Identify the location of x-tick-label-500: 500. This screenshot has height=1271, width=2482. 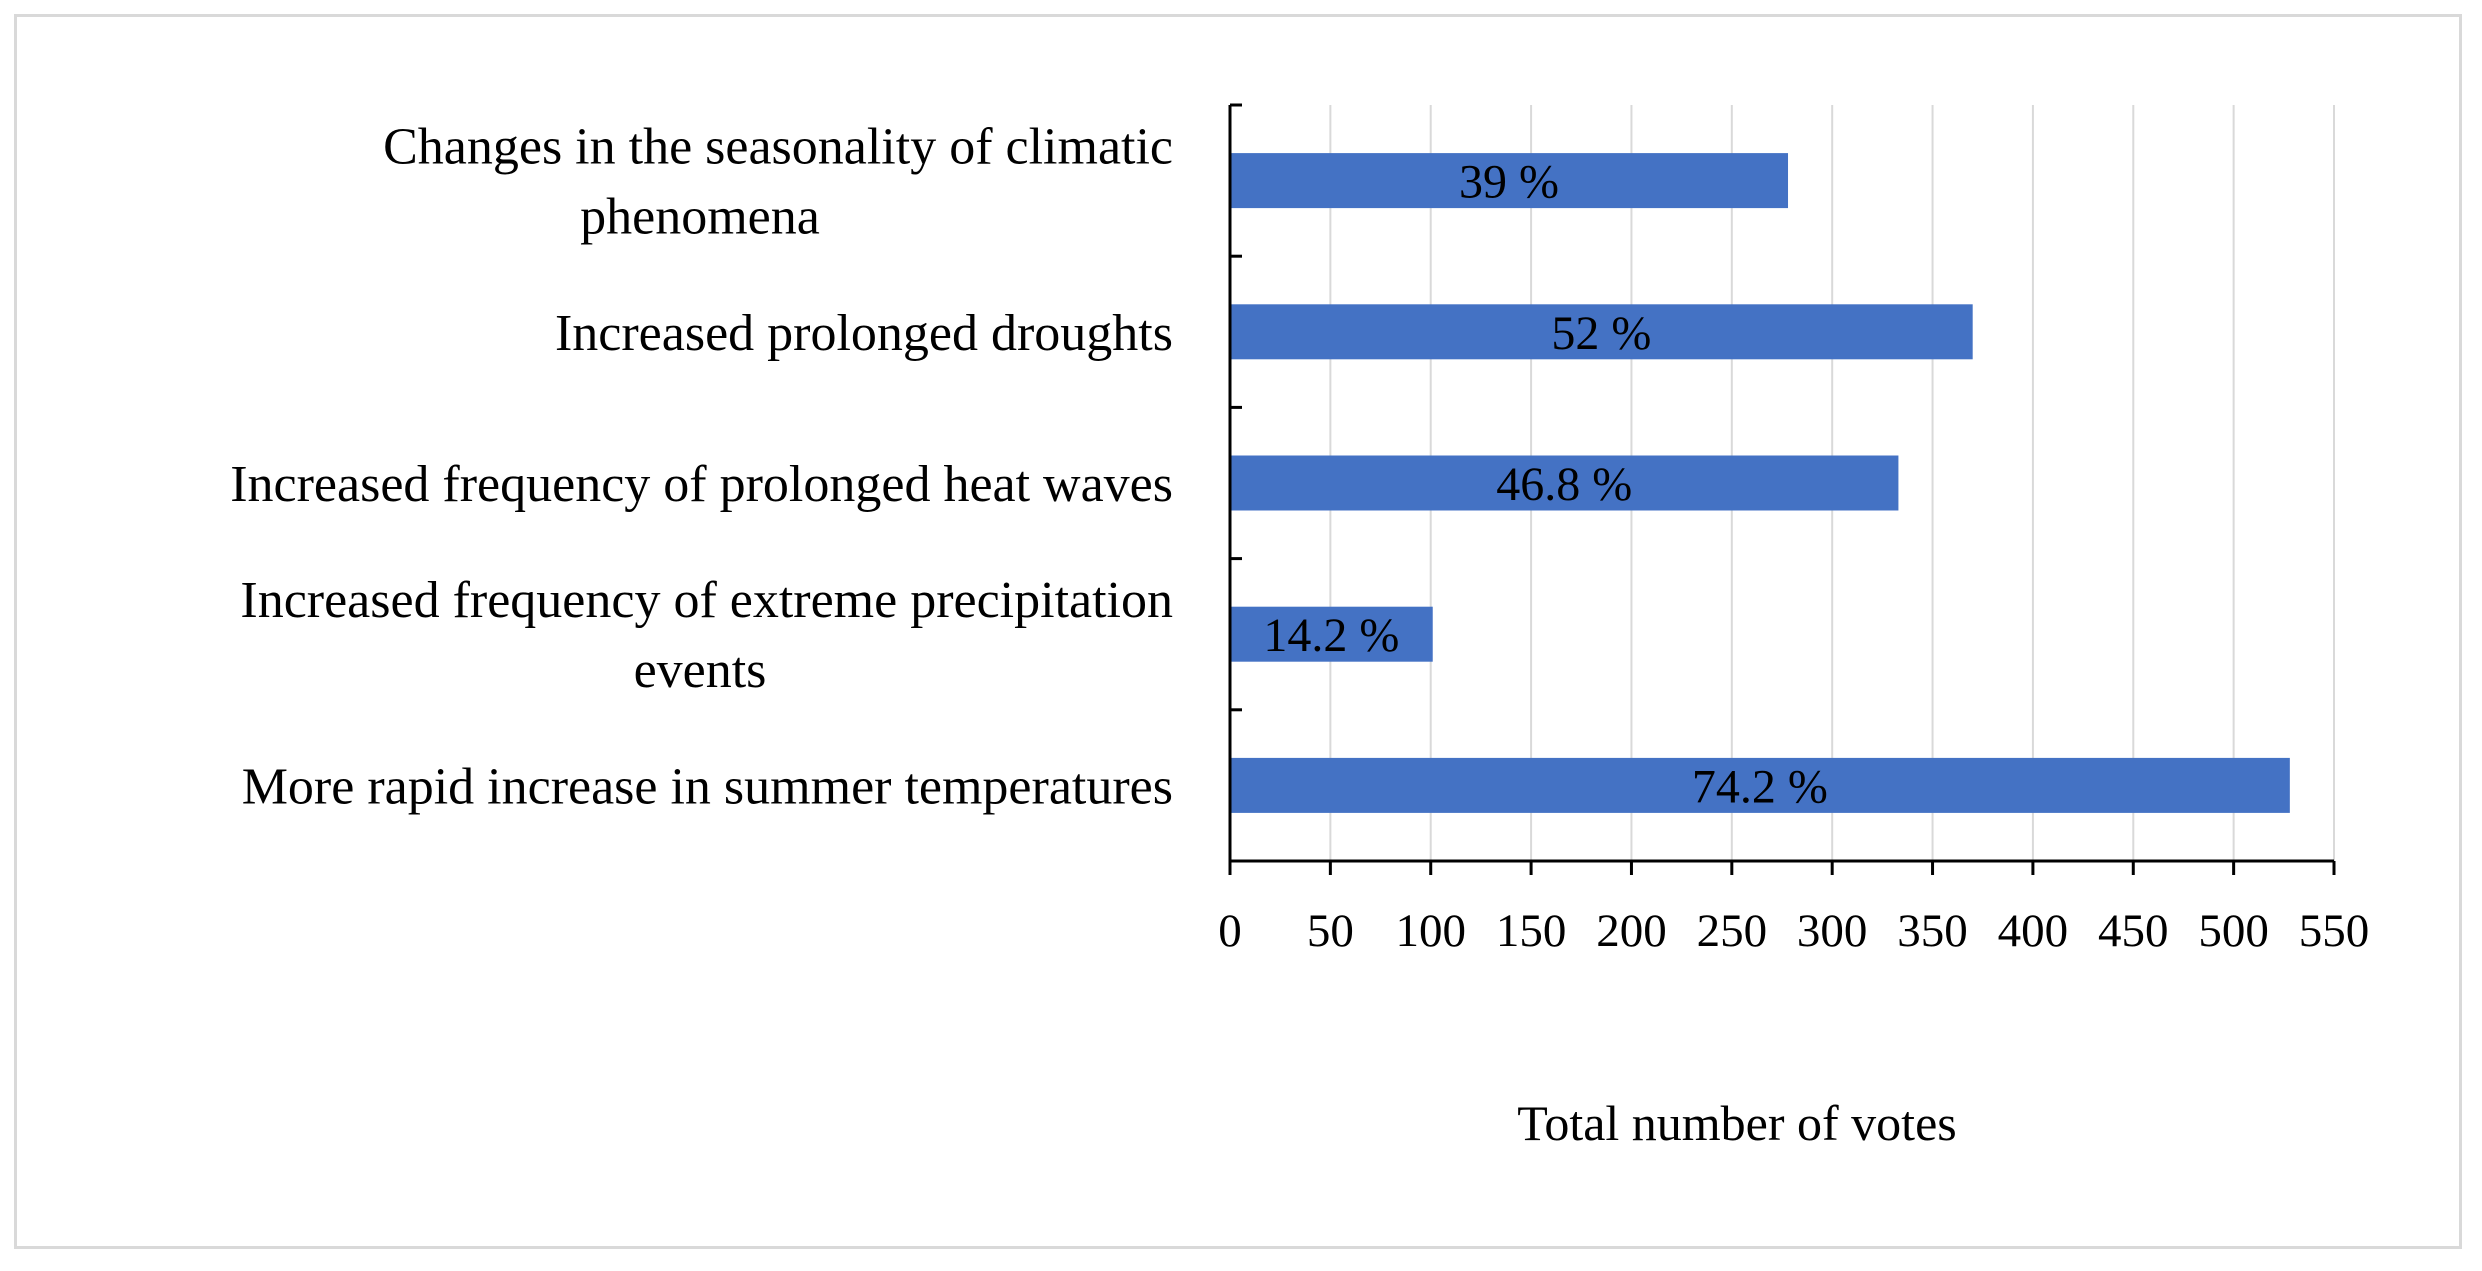
(2233, 931).